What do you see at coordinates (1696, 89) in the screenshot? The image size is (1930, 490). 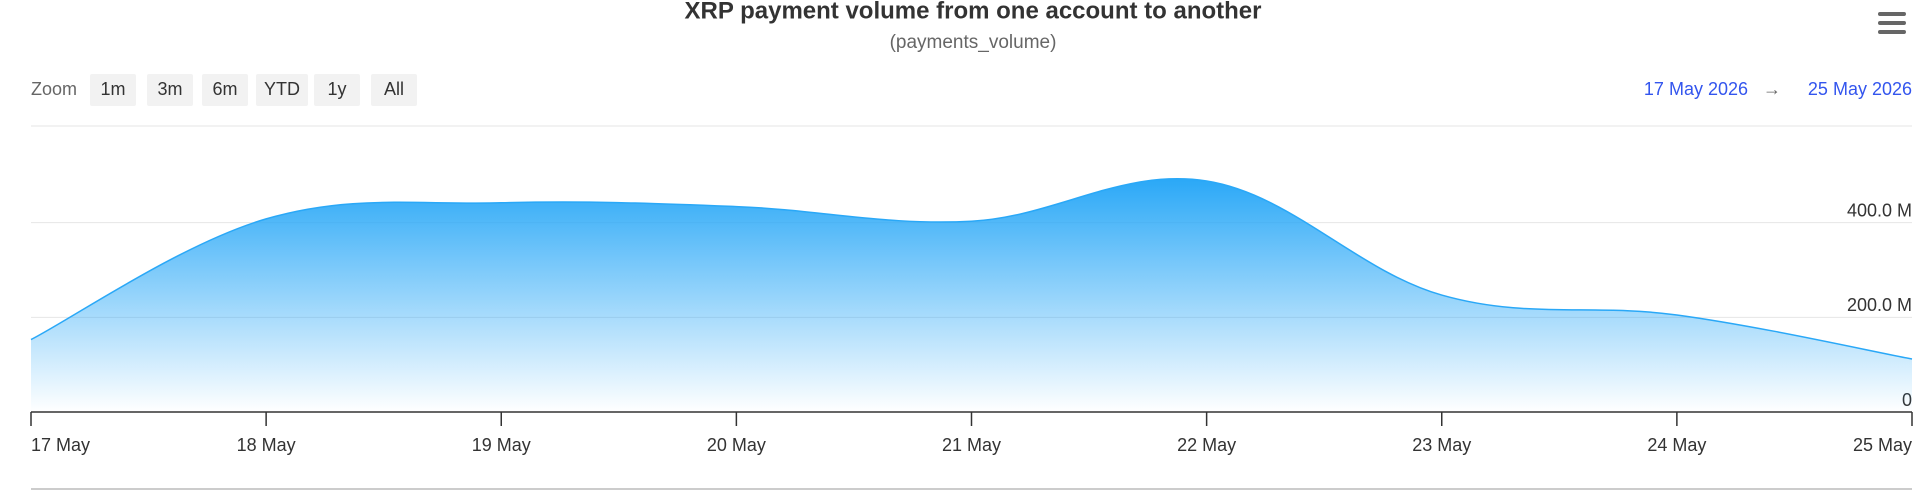 I see `range-from: 17 May 2026` at bounding box center [1696, 89].